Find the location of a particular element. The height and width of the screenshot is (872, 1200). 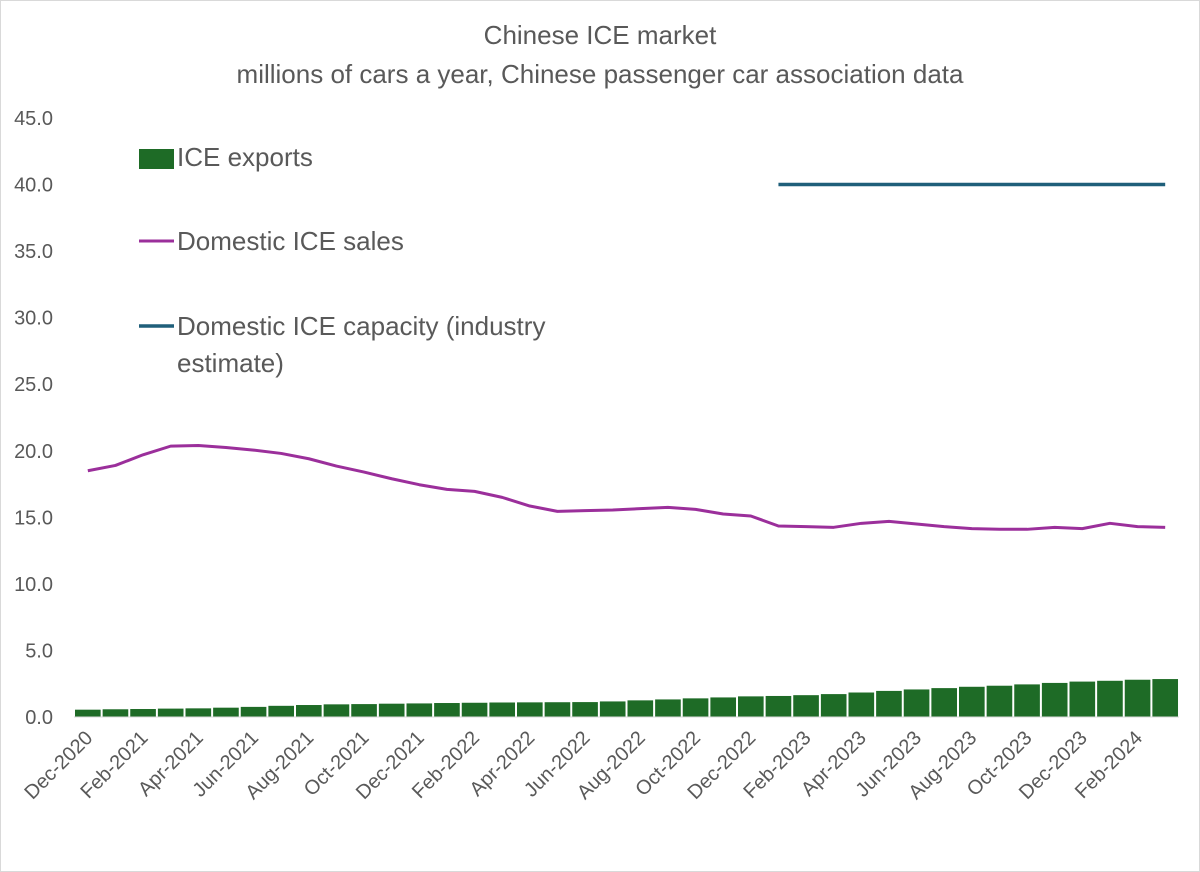

y-tick-label: 20.0 is located at coordinates (33, 452).